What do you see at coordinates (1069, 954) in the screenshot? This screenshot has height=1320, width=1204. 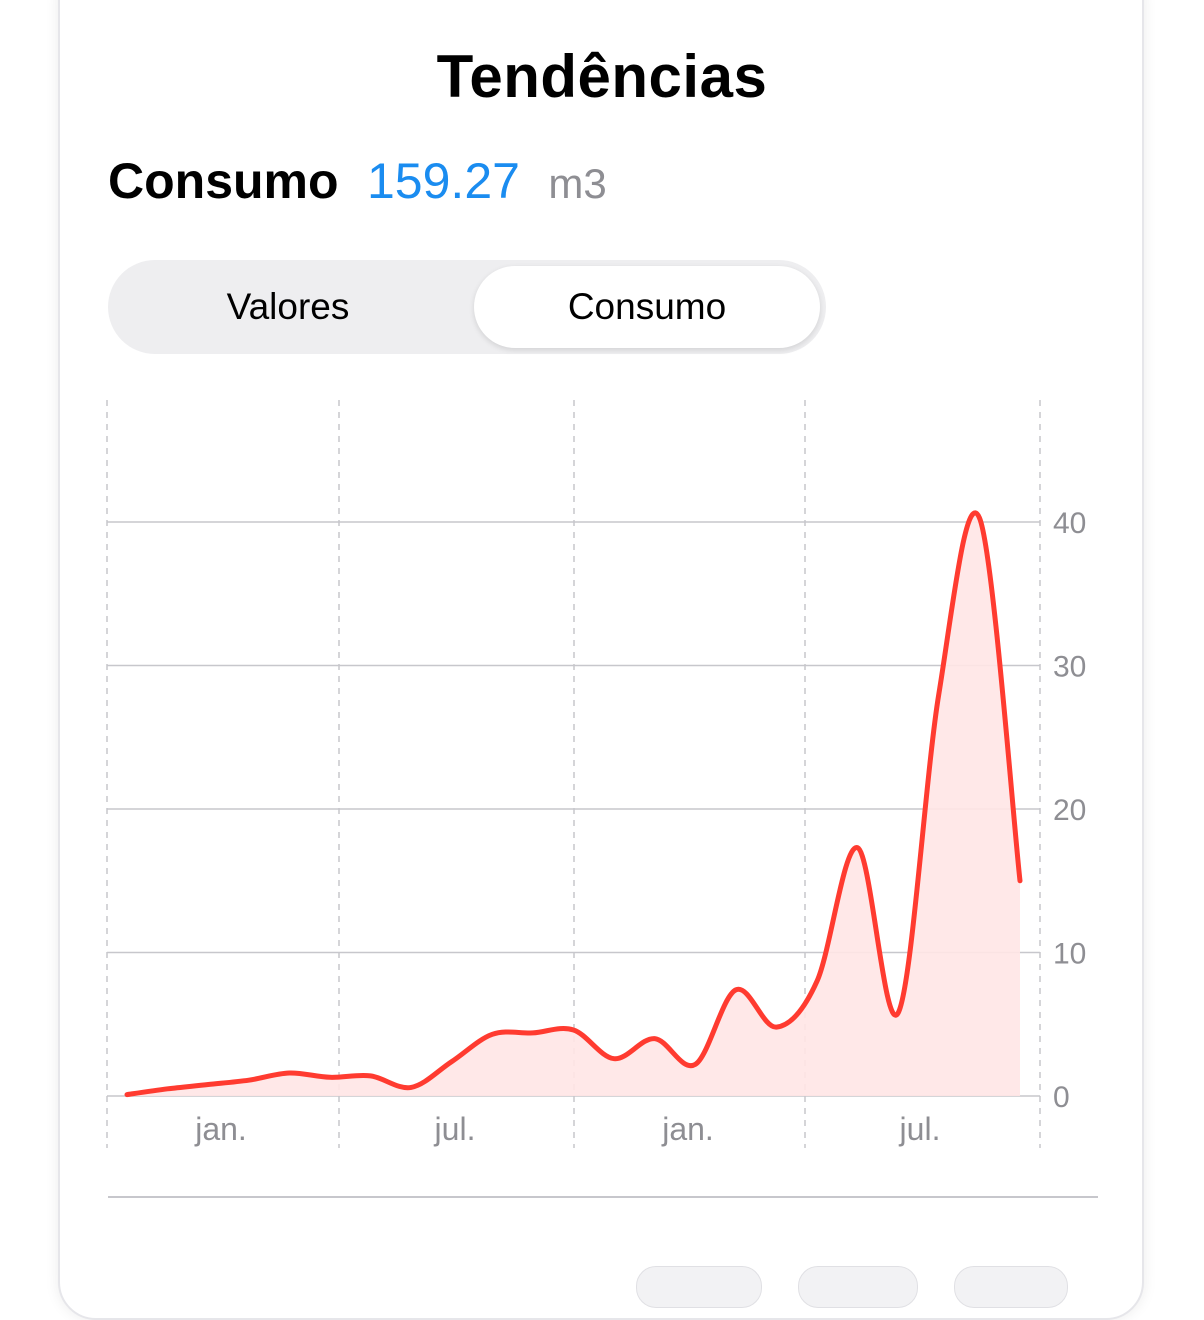 I see `y-tick-label: 10` at bounding box center [1069, 954].